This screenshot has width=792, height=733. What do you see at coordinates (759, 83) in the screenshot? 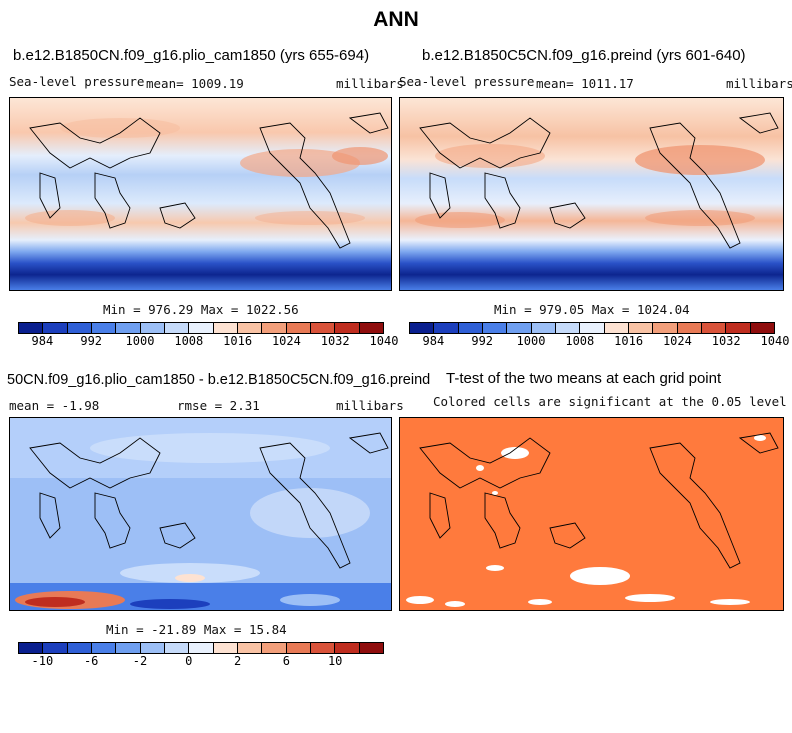
I see `panel2-units: millibars` at bounding box center [759, 83].